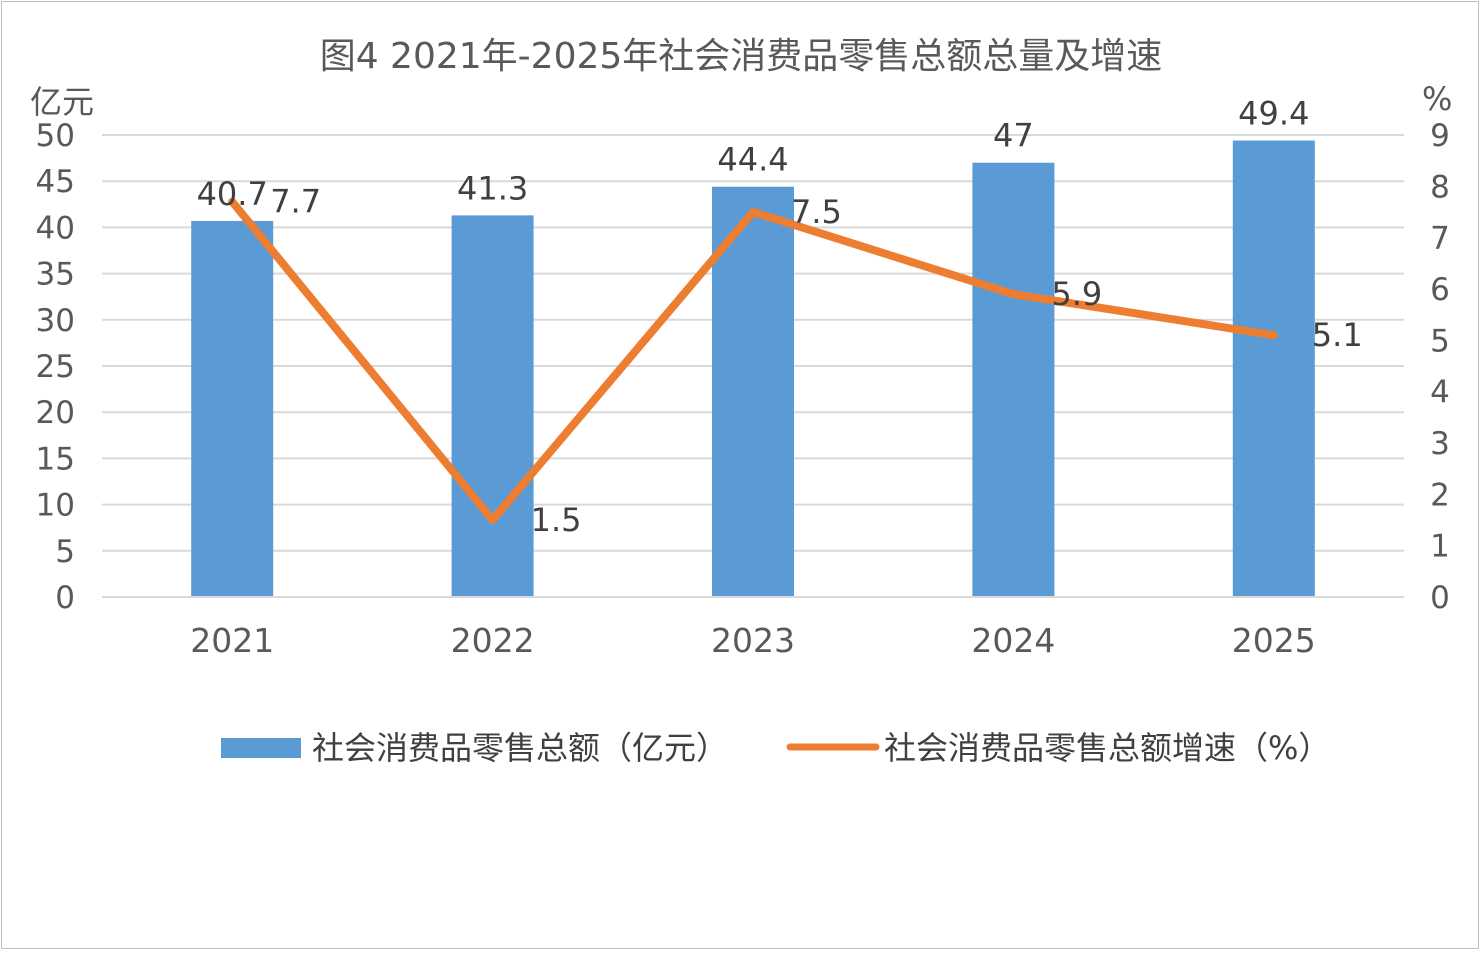 Image resolution: width=1483 pixels, height=953 pixels. What do you see at coordinates (1440, 444) in the screenshot?
I see `right-axis-tick-label: 3` at bounding box center [1440, 444].